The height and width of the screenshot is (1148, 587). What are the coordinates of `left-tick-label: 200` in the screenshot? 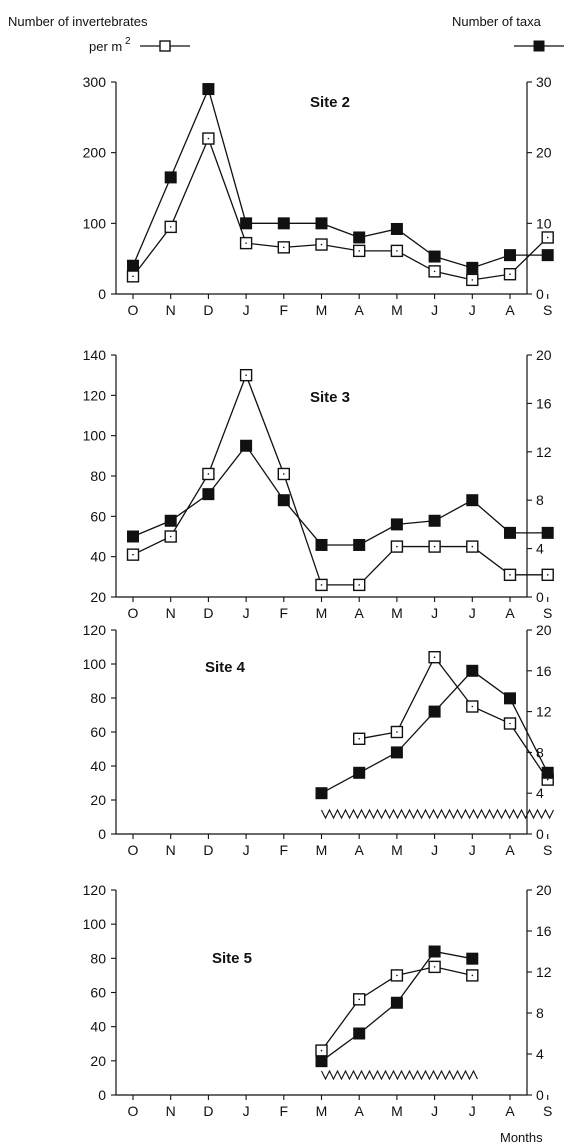 It's located at (95, 153).